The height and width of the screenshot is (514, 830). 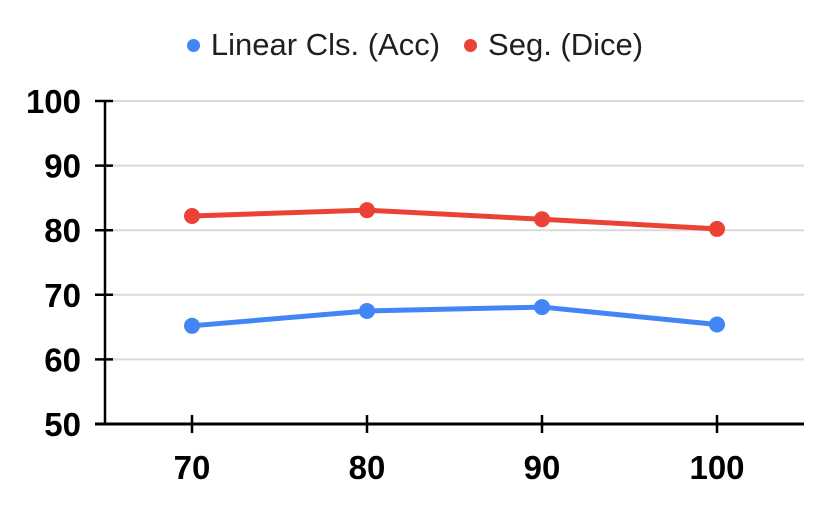 What do you see at coordinates (367, 467) in the screenshot?
I see `x-axis-label: 80` at bounding box center [367, 467].